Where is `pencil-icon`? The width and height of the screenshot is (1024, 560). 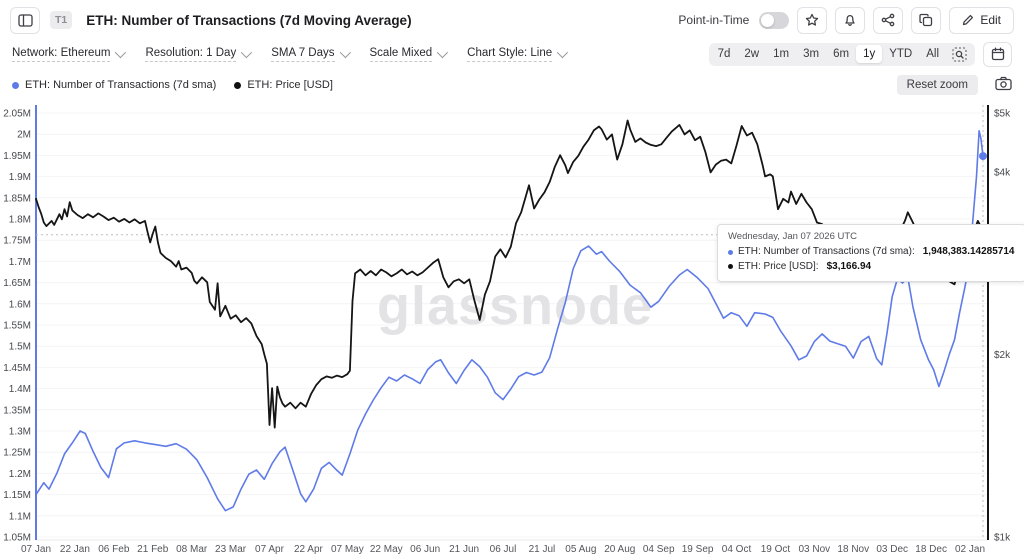
pencil-icon is located at coordinates (968, 20).